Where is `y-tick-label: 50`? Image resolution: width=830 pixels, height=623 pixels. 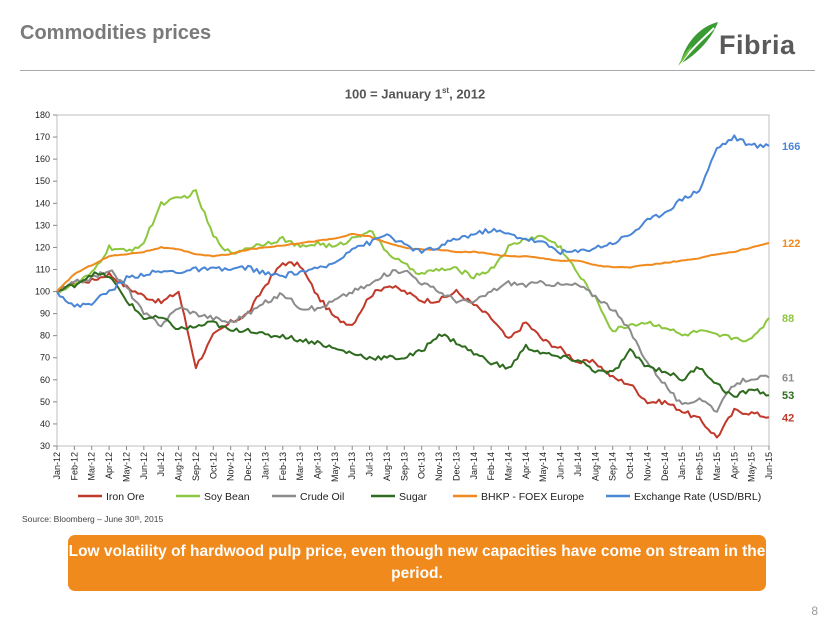
y-tick-label: 50 is located at coordinates (45, 402).